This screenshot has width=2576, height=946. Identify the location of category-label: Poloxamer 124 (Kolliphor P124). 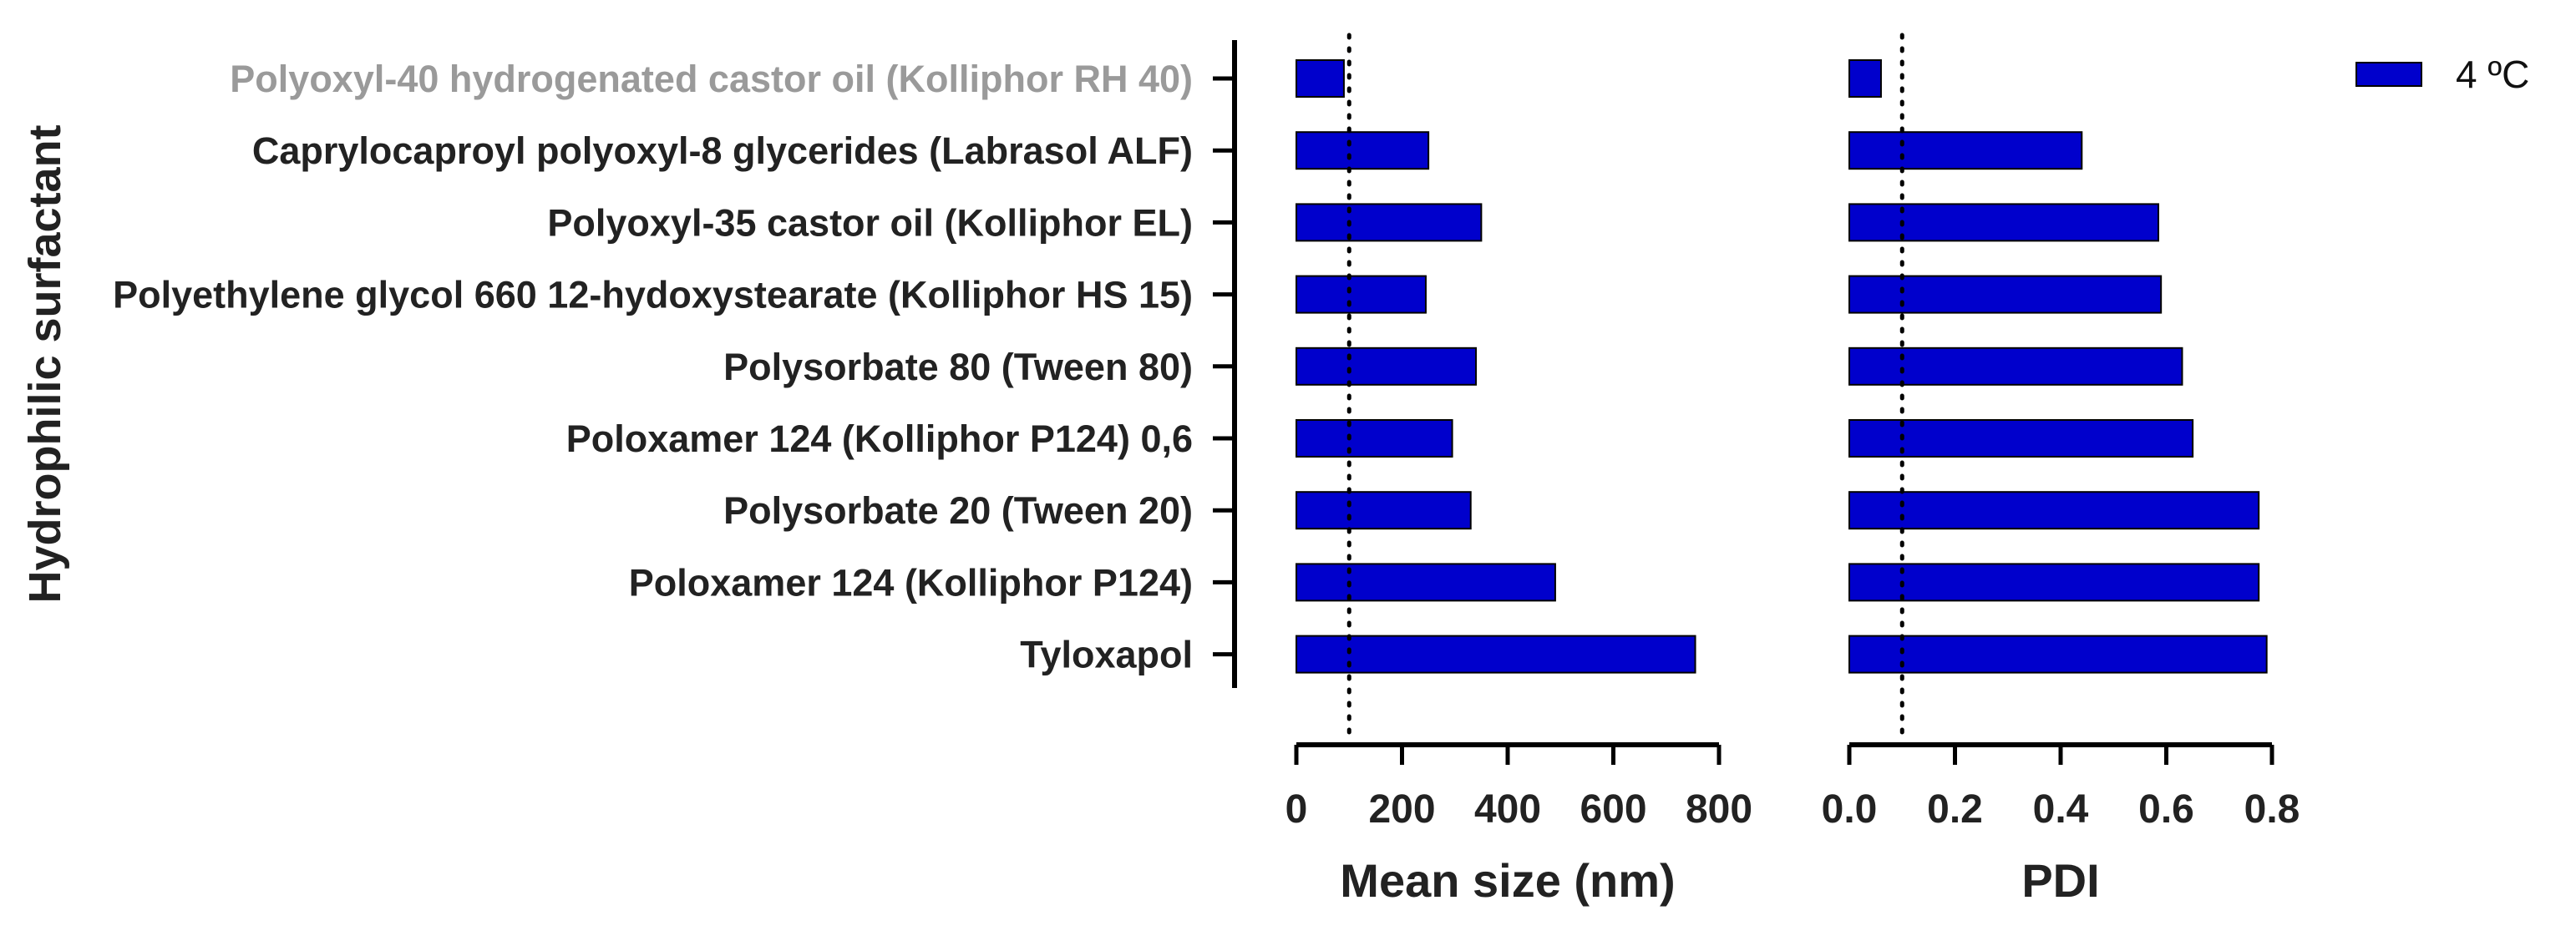
(911, 582).